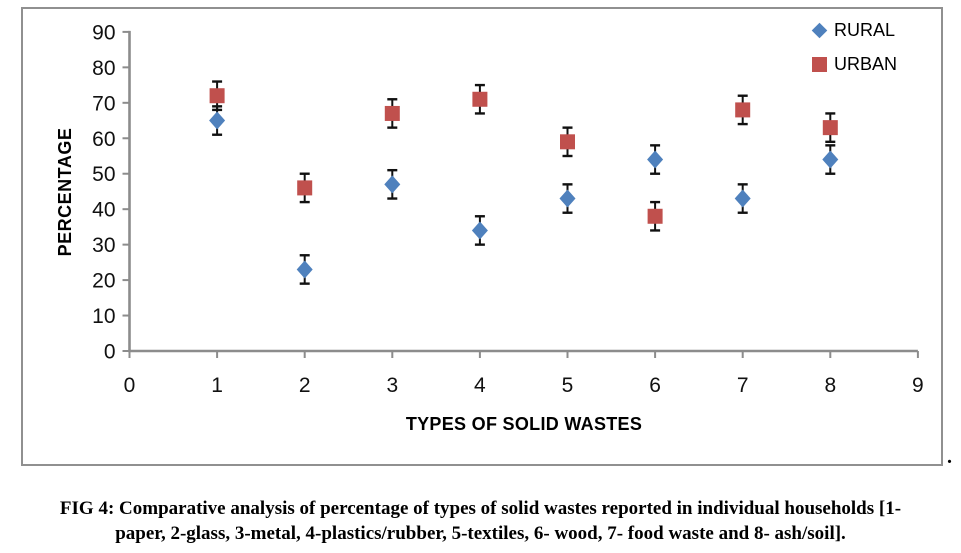 The height and width of the screenshot is (553, 961). I want to click on x-tick-label: 1, so click(217, 385).